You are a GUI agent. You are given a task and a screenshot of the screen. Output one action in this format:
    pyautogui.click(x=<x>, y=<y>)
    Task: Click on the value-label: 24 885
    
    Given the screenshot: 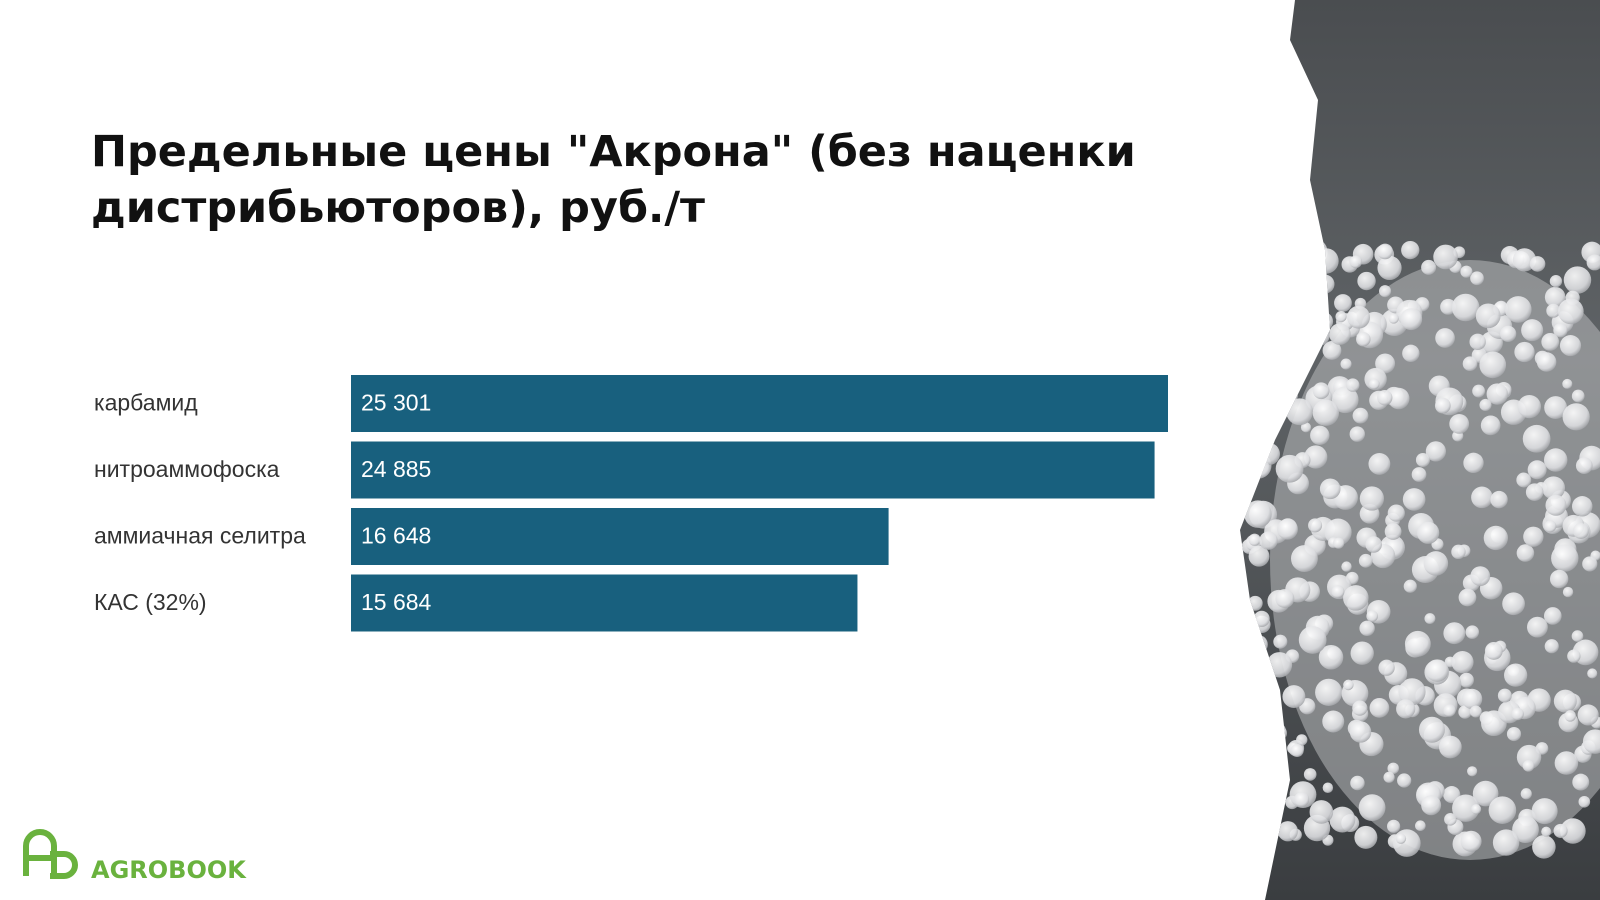 What is the action you would take?
    pyautogui.click(x=396, y=469)
    